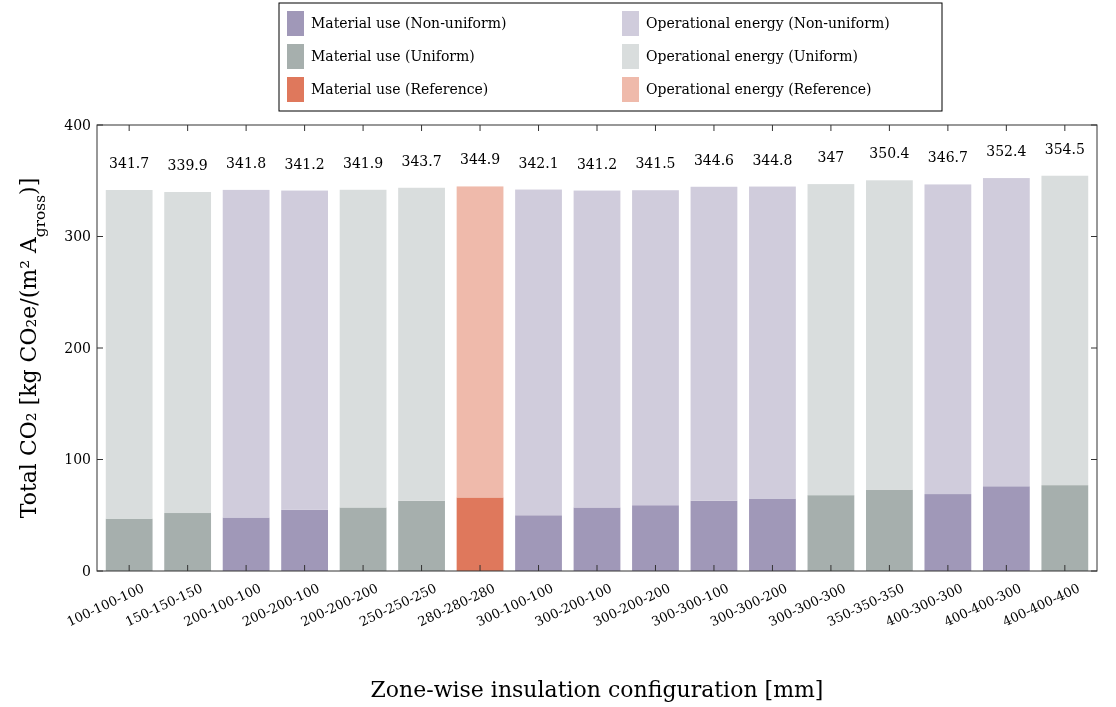 The height and width of the screenshot is (707, 1116). I want to click on total-label: 342.1, so click(538, 162).